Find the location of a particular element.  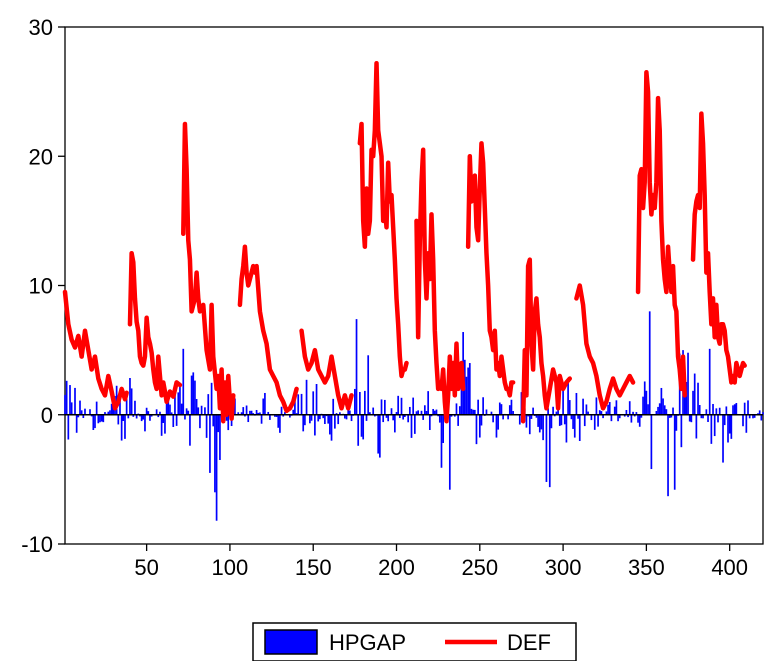

x-tick-label: 100 is located at coordinates (230, 567).